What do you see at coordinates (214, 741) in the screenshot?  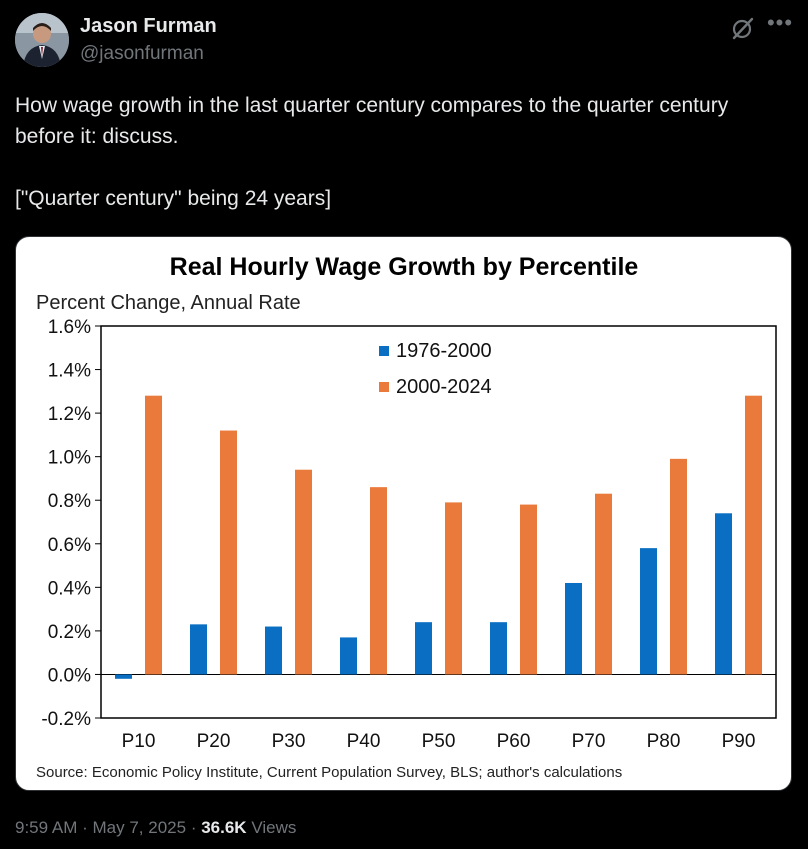 I see `x-tick-label: P20` at bounding box center [214, 741].